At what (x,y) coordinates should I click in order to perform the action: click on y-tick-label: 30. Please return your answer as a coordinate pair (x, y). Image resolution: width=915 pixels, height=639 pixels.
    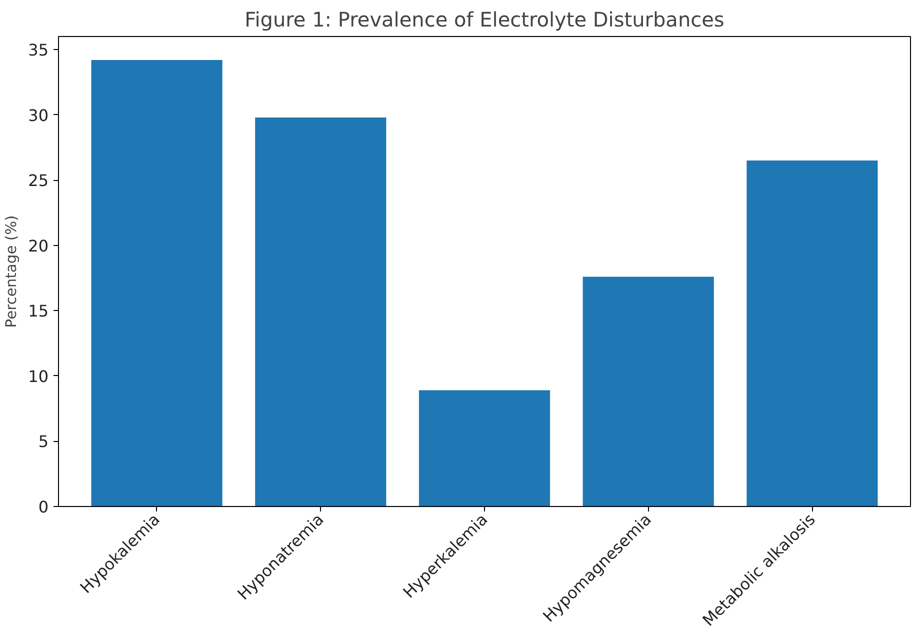
    Looking at the image, I should click on (38, 115).